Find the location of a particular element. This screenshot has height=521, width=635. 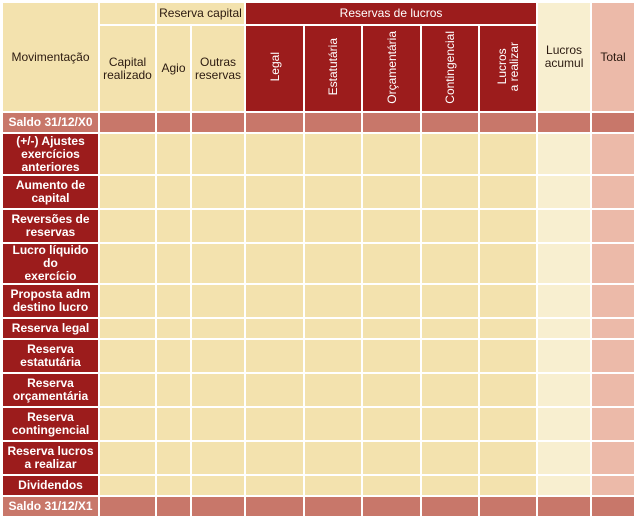

saldo-row: Saldo 31/12/X1 is located at coordinates (318, 506).